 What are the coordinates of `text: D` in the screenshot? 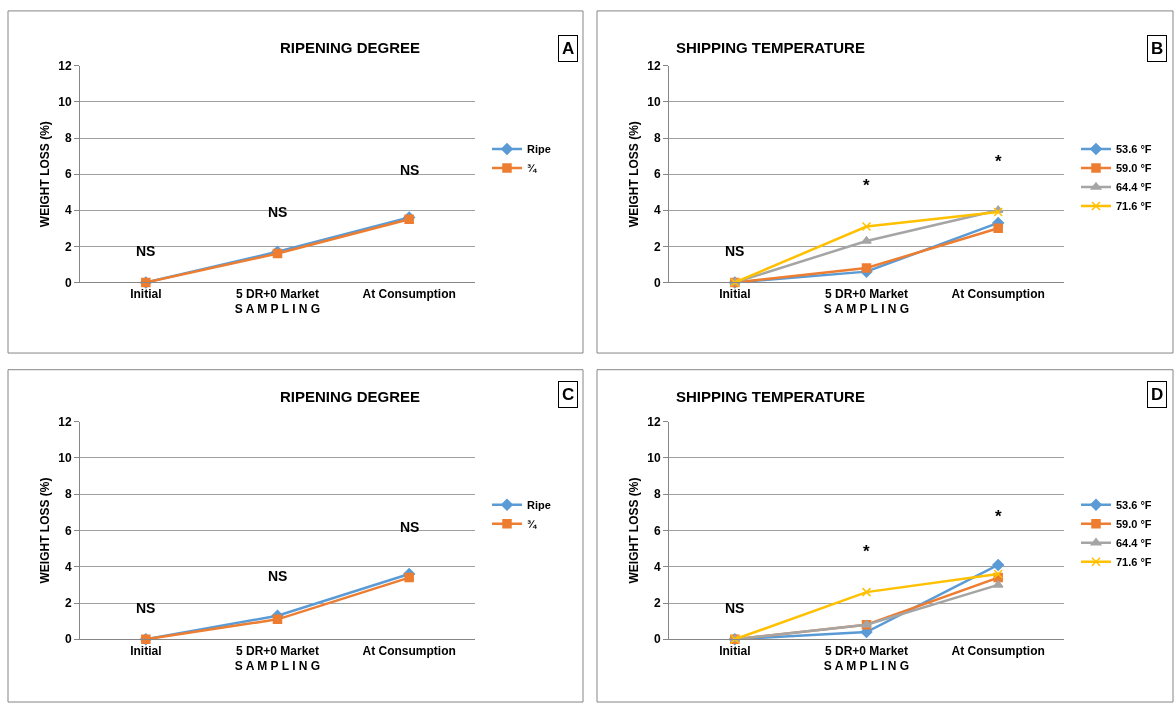 It's located at (1157, 394).